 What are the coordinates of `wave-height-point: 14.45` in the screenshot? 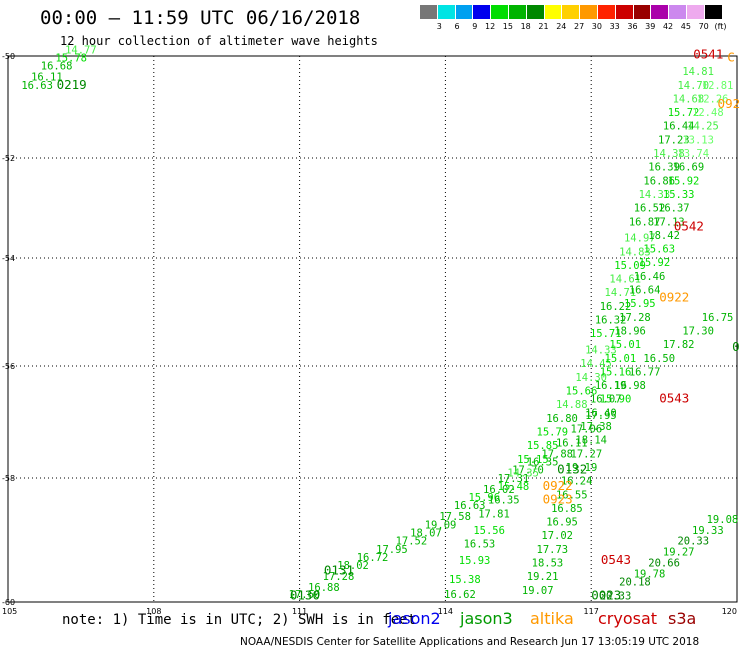 It's located at (596, 364).